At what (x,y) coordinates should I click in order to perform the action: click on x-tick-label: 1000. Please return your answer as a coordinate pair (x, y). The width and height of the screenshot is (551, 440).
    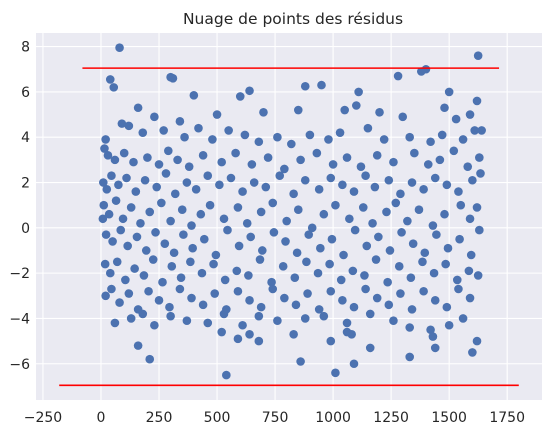
    Looking at the image, I should click on (333, 418).